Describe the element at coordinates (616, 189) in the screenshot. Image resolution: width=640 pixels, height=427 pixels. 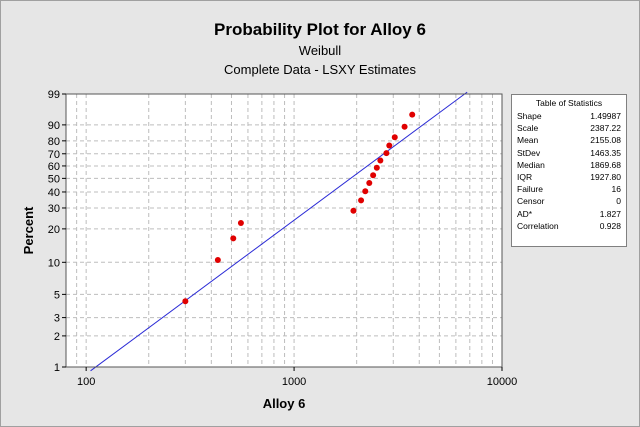
I see `statistics-value: 16` at that location.